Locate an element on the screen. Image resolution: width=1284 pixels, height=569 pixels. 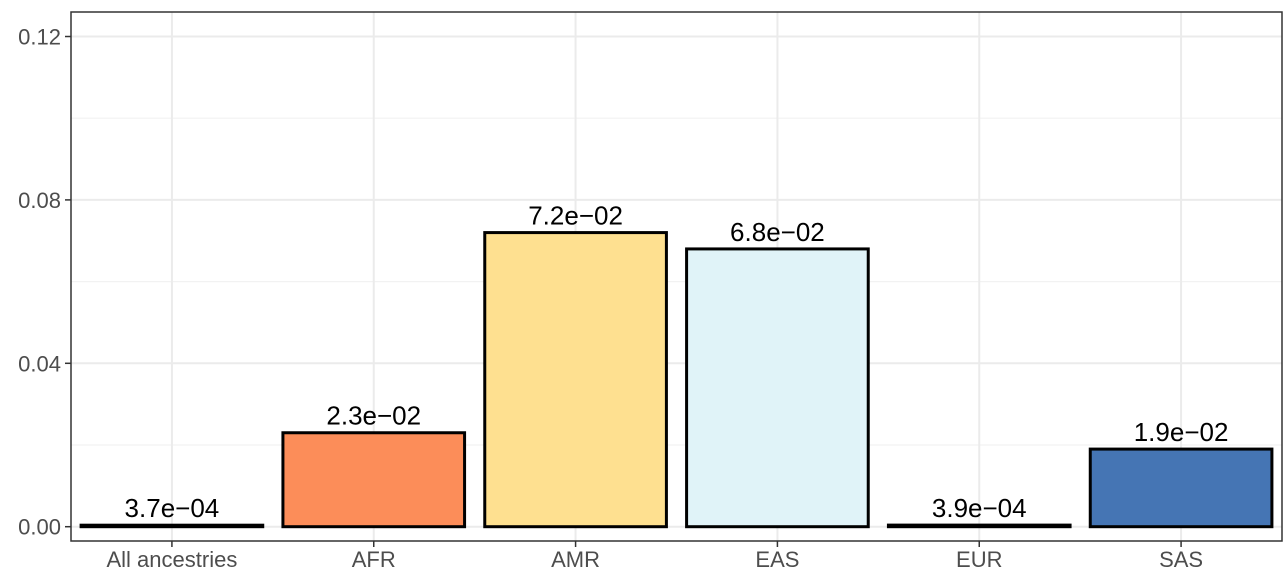
bar-eur is located at coordinates (979, 526).